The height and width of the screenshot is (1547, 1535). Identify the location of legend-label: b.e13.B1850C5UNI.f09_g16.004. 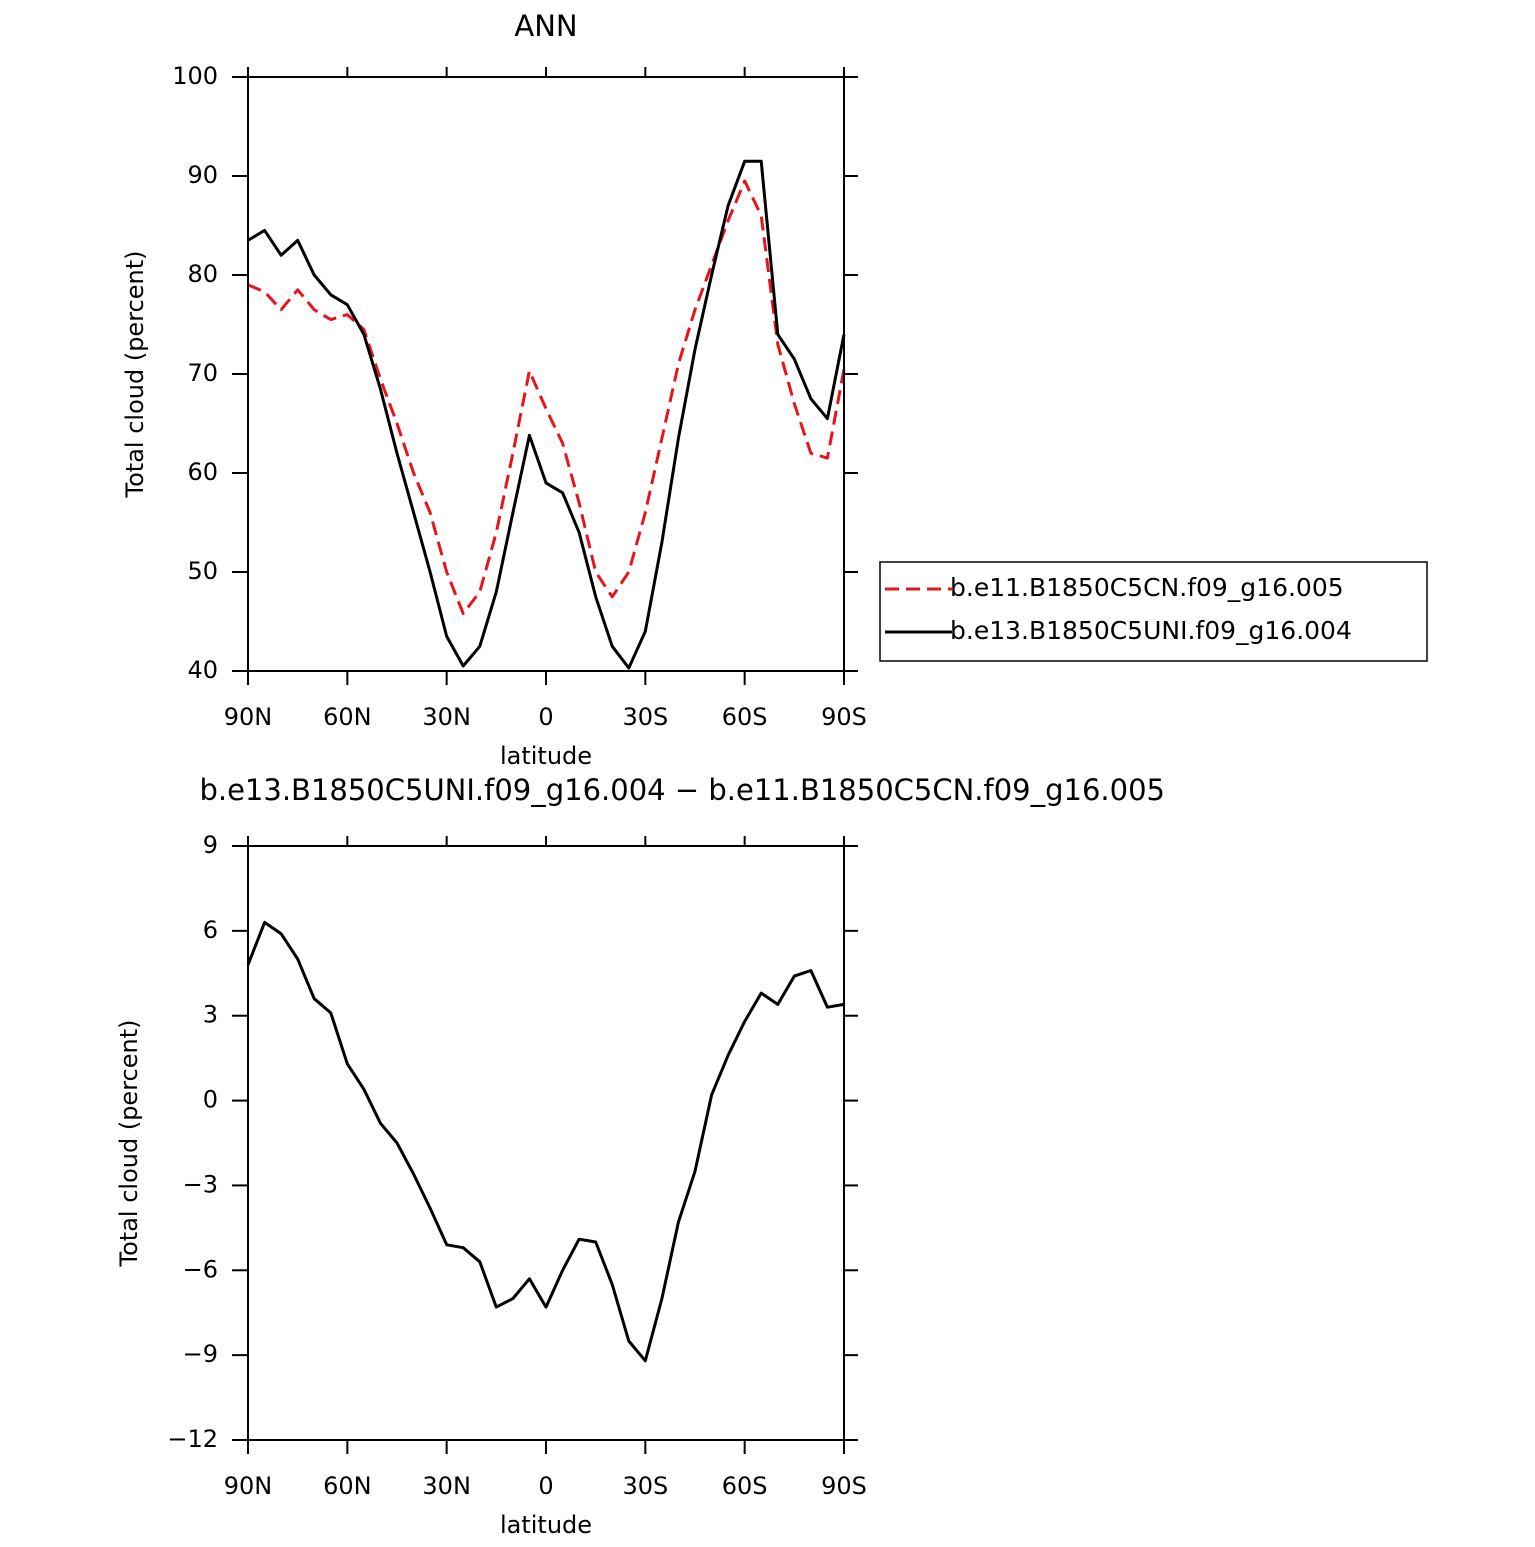
(1151, 630).